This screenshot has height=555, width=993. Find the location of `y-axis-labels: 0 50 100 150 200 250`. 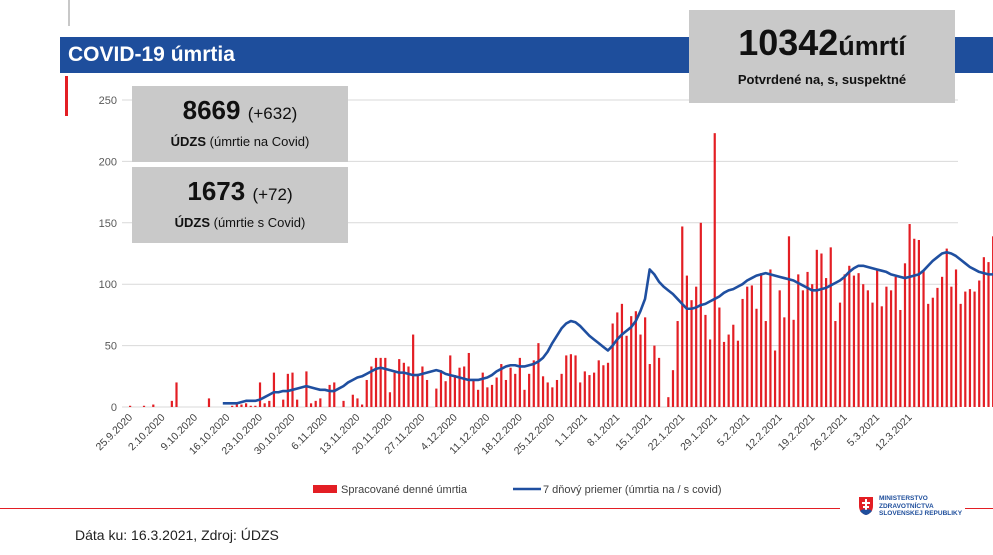

y-axis-labels: 0 50 100 150 200 250 is located at coordinates (108, 254).